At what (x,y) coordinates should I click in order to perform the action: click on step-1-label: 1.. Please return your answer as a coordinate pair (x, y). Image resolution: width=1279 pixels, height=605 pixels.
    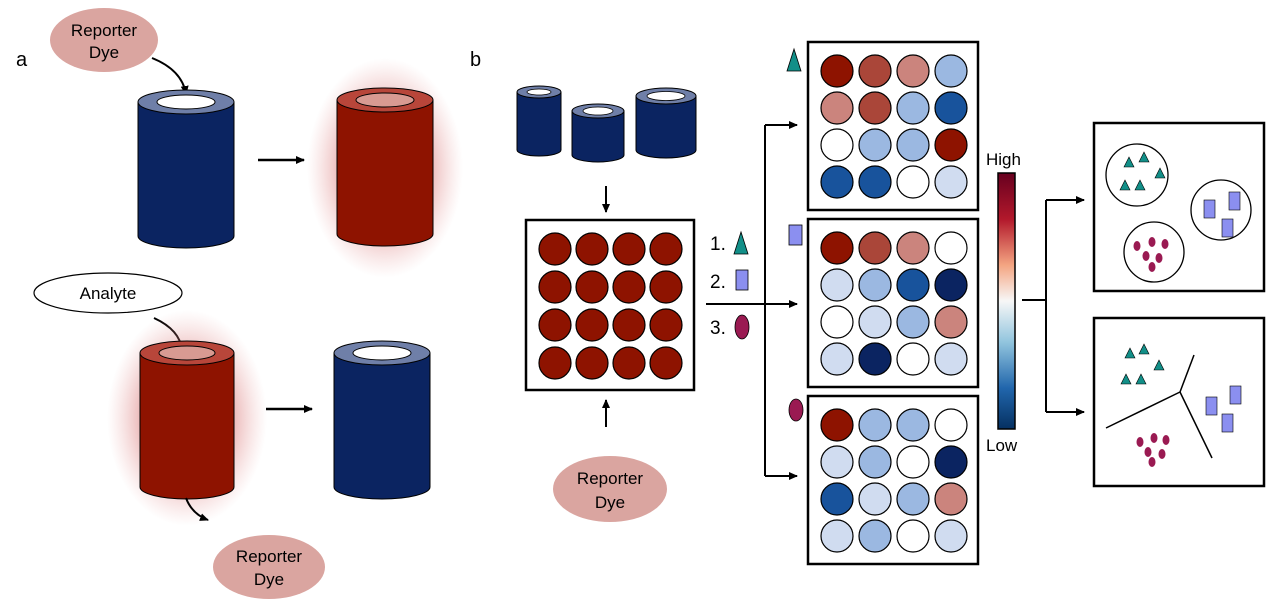
    Looking at the image, I should click on (718, 244).